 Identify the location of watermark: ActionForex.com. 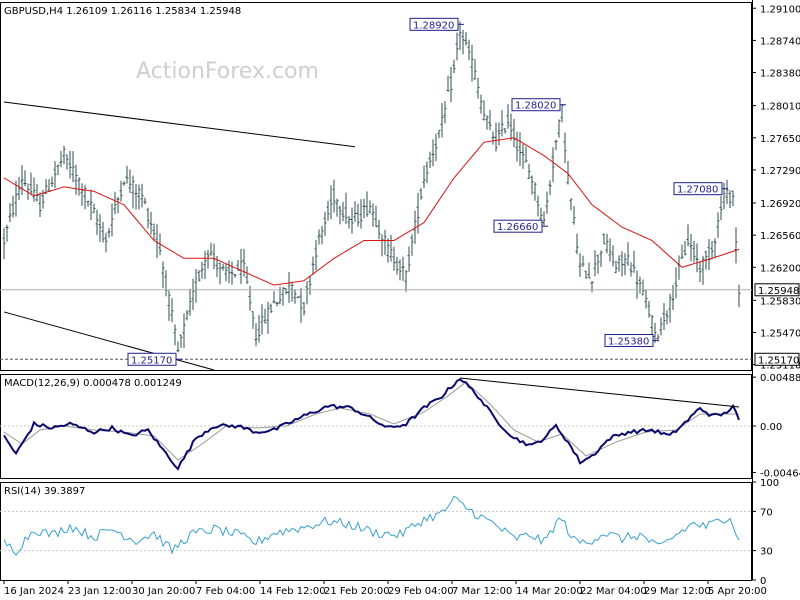
(227, 71).